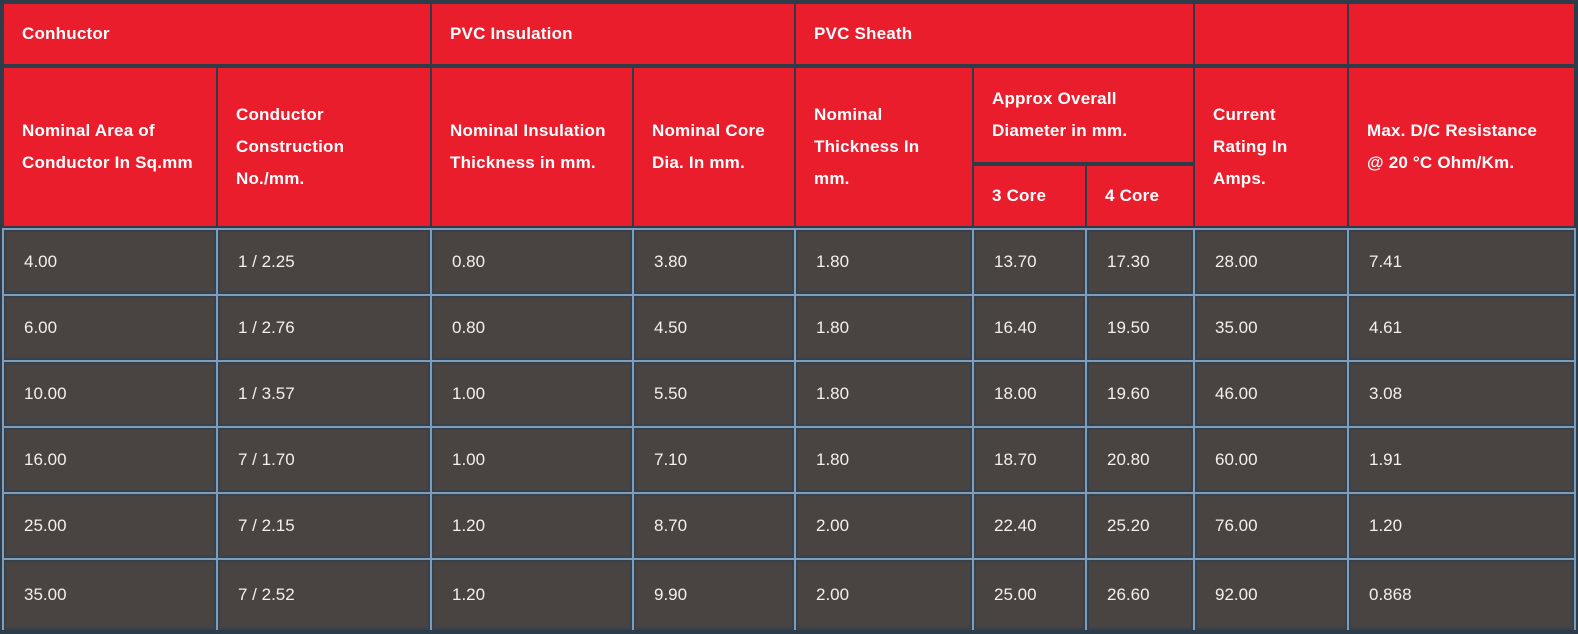 The width and height of the screenshot is (1578, 634). I want to click on table-cell: 20.80, so click(1140, 460).